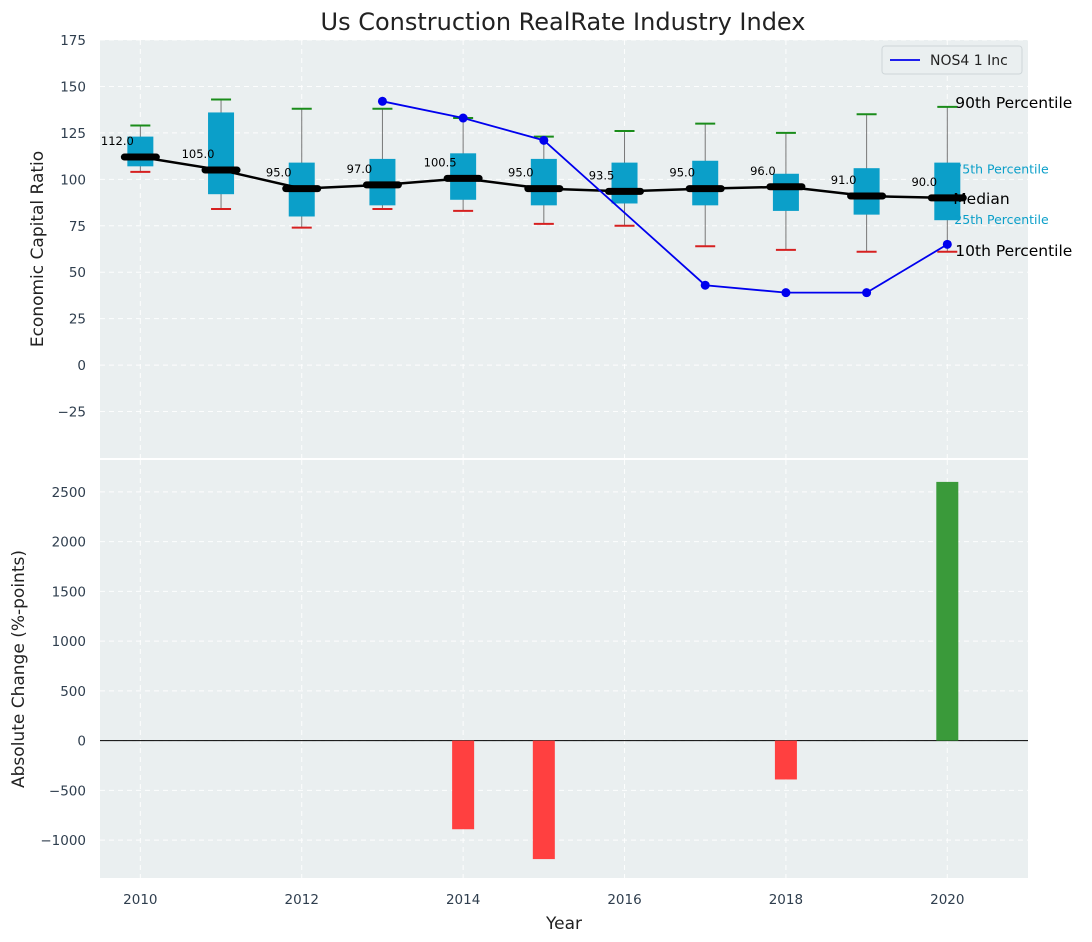 The width and height of the screenshot is (1092, 942). What do you see at coordinates (140, 900) in the screenshot?
I see `x-tick-label: 2010` at bounding box center [140, 900].